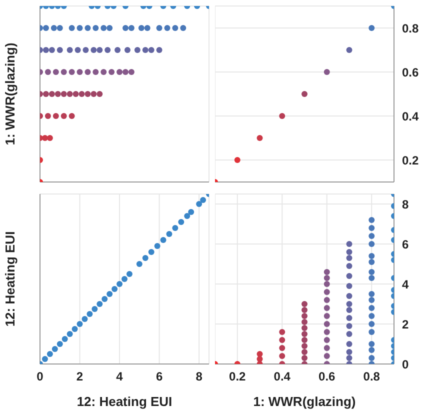  Describe the element at coordinates (405, 244) in the screenshot. I see `y-tick-label: 6` at that location.